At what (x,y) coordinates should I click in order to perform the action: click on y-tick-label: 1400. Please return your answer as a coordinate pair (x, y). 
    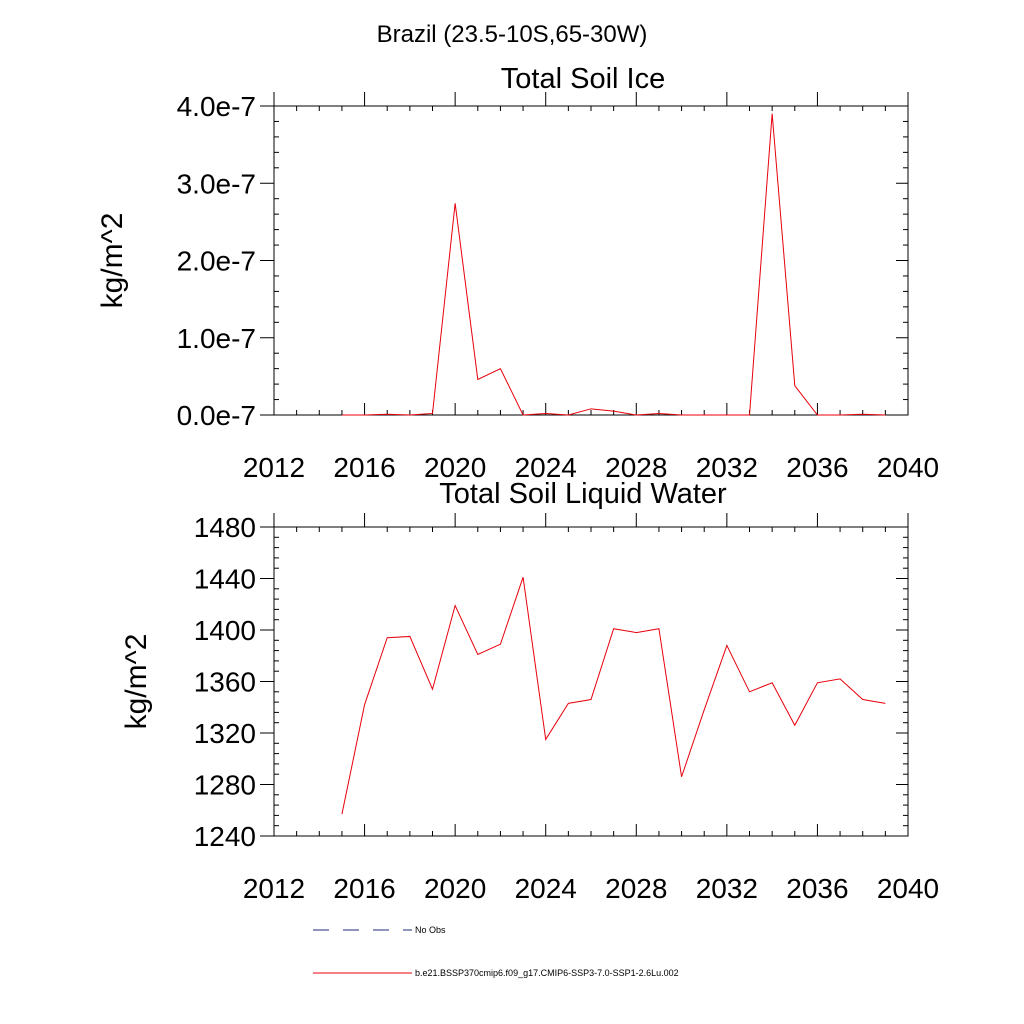
    Looking at the image, I should click on (225, 630).